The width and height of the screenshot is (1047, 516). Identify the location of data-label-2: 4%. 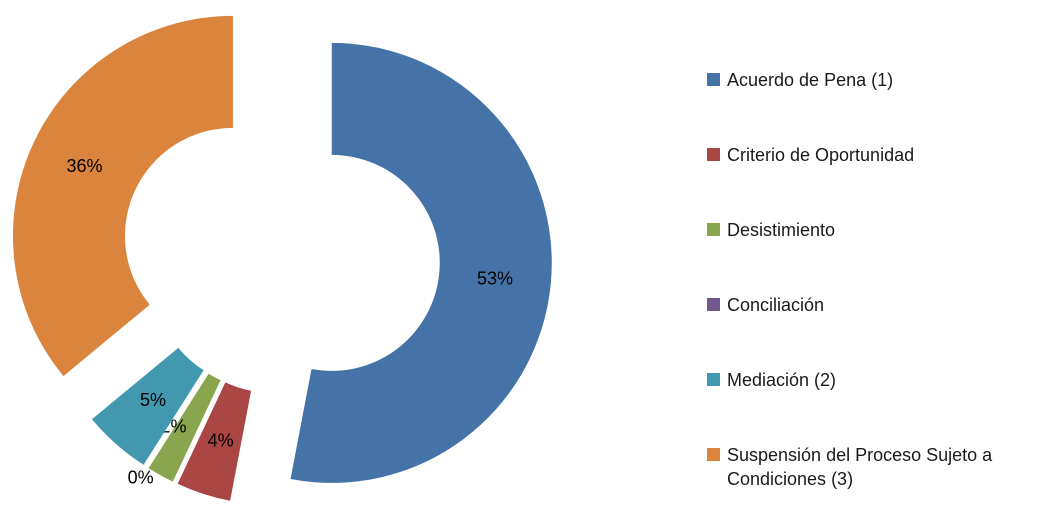
(221, 441).